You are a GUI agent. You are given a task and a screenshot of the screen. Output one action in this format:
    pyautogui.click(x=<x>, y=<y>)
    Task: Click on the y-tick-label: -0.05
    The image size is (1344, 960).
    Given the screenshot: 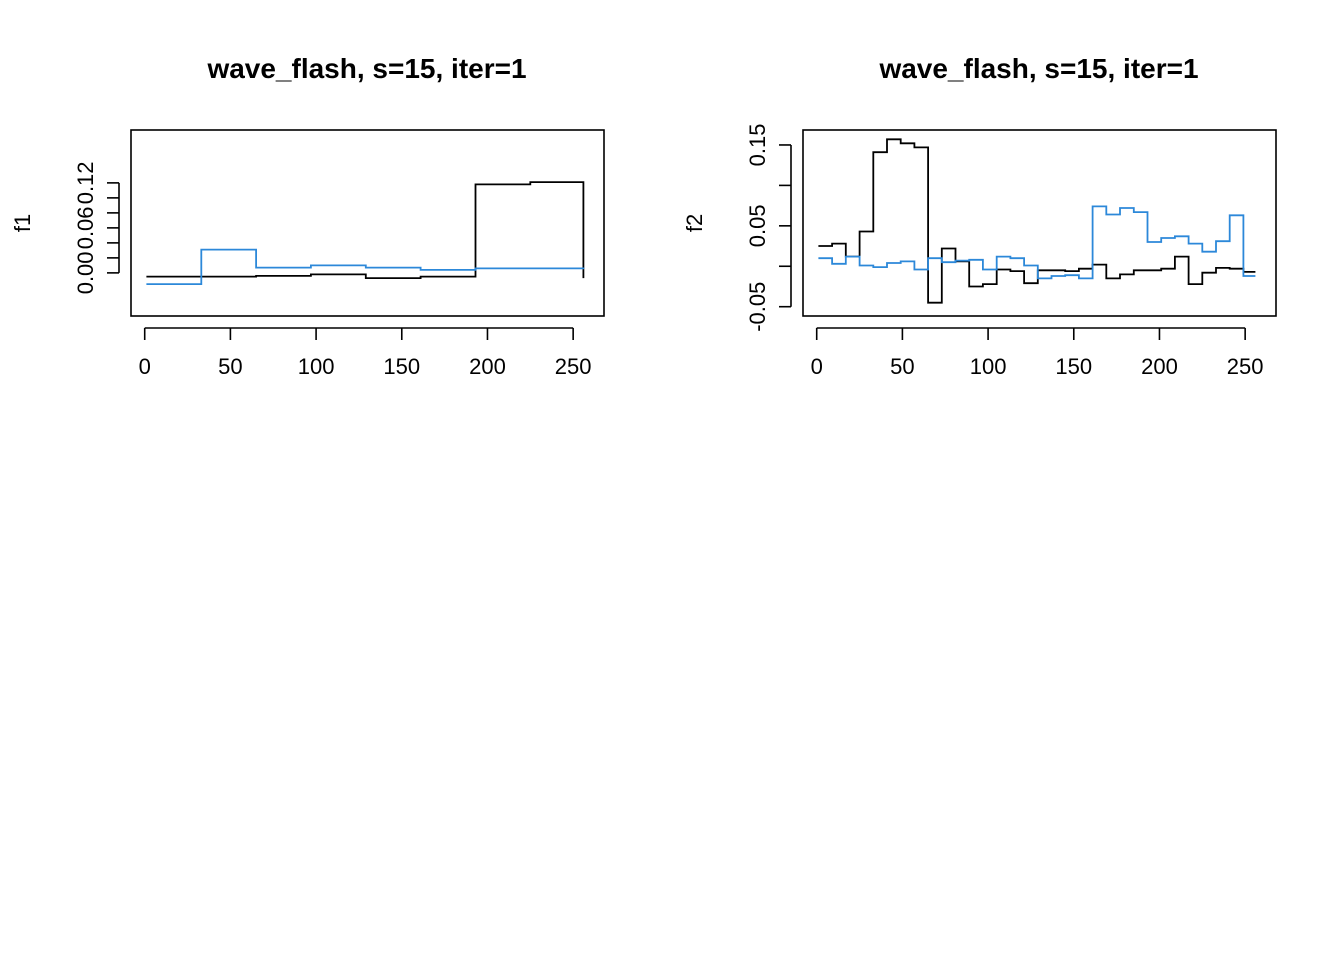 What is the action you would take?
    pyautogui.click(x=757, y=307)
    